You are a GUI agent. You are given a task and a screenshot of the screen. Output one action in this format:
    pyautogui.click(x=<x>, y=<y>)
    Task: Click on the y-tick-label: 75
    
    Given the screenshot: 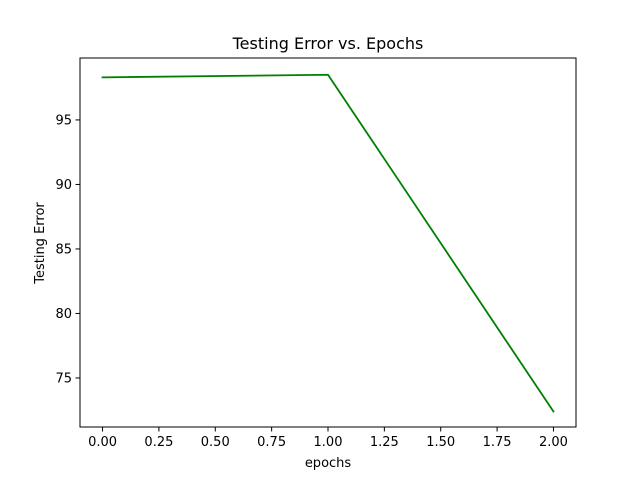 What is the action you would take?
    pyautogui.click(x=63, y=378)
    